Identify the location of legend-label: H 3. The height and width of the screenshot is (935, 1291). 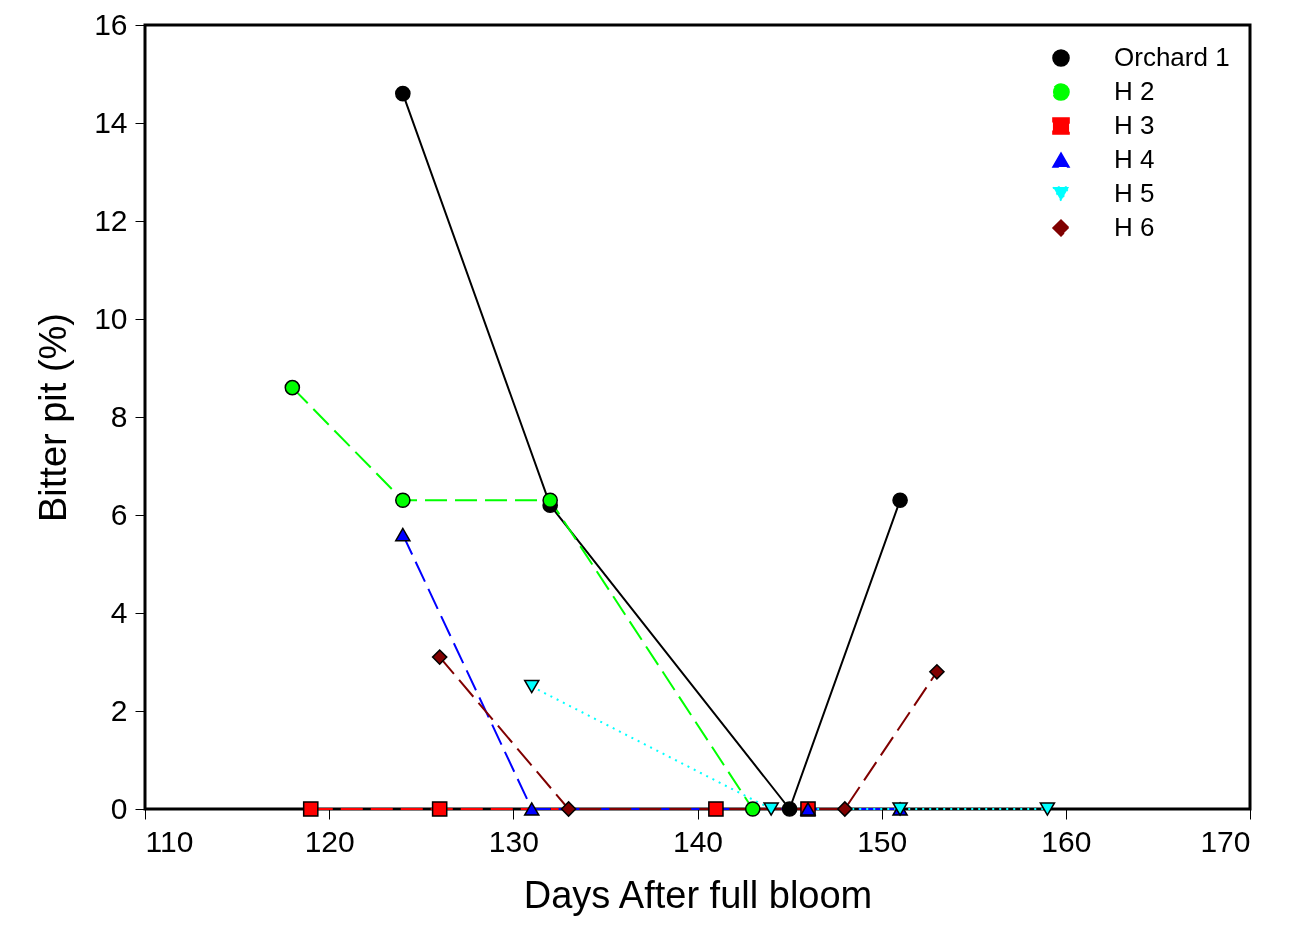
(1134, 125).